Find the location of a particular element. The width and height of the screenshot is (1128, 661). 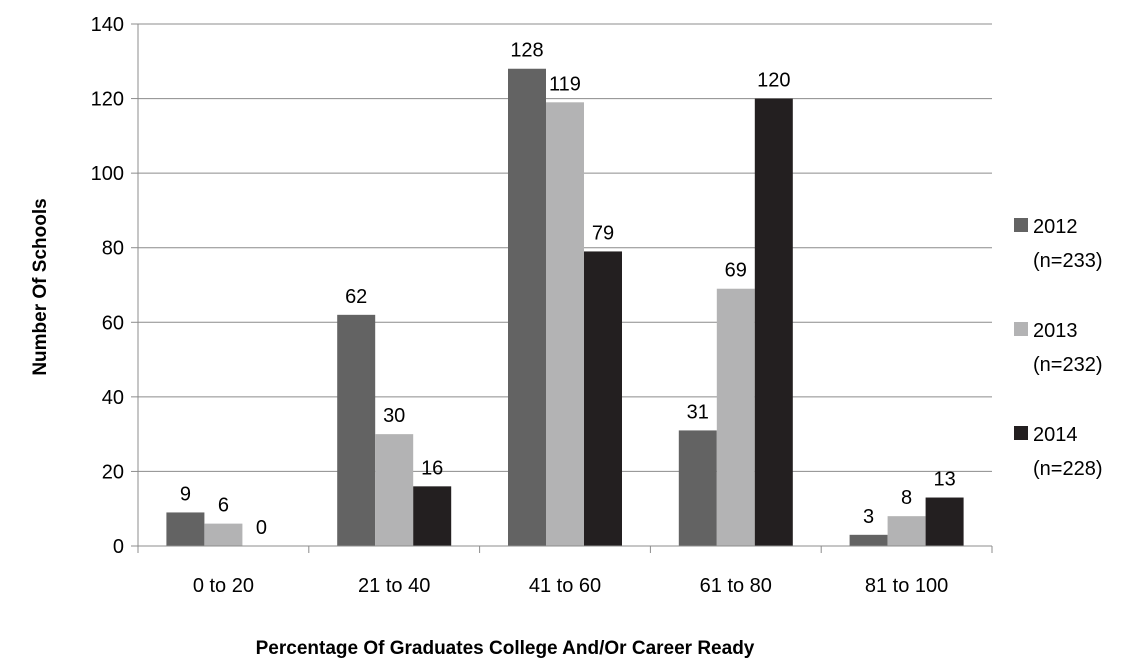

data-label-2012-4: 3 is located at coordinates (868, 517).